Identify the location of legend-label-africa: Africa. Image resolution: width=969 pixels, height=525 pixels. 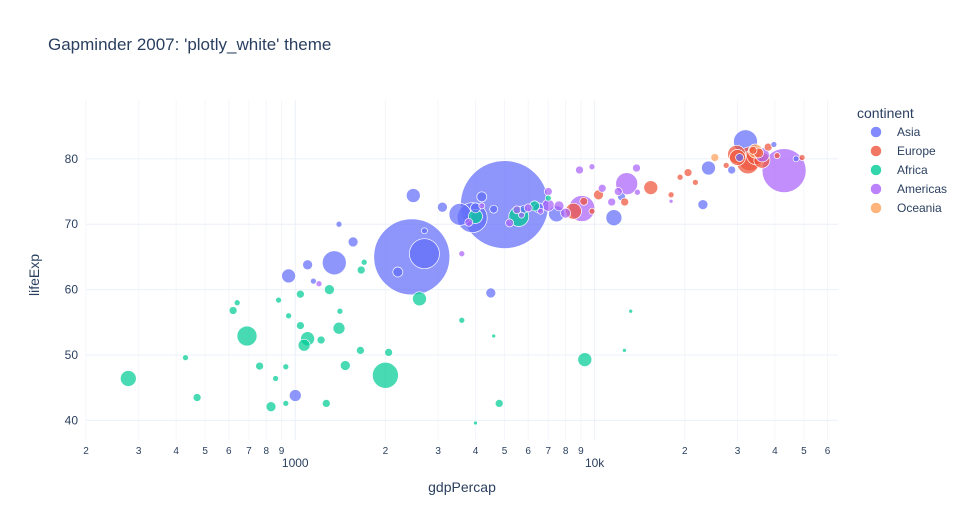
(912, 170).